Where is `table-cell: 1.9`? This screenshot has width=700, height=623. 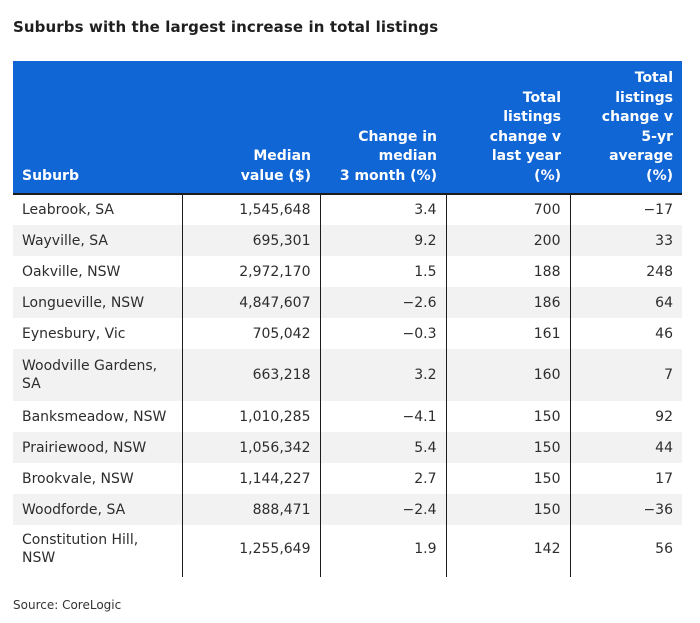 table-cell: 1.9 is located at coordinates (382, 551).